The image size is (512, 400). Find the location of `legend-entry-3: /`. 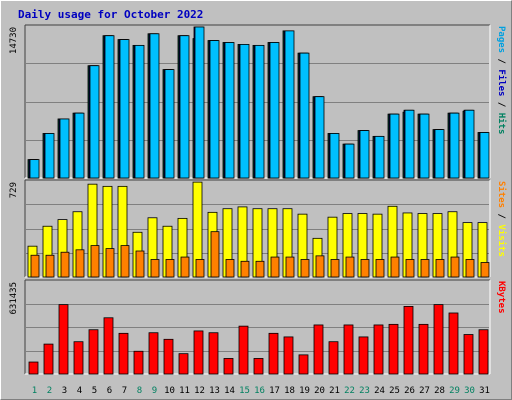

legend-entry-3: / is located at coordinates (501, 104).